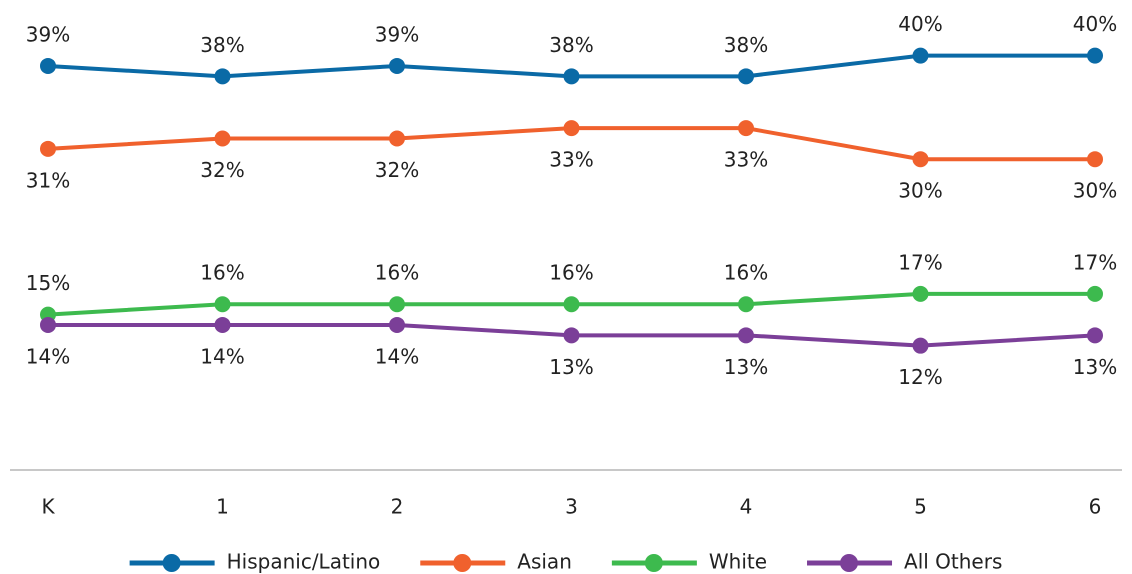 The height and width of the screenshot is (574, 1132). Describe the element at coordinates (48, 507) in the screenshot. I see `x-tick-label: K` at that location.